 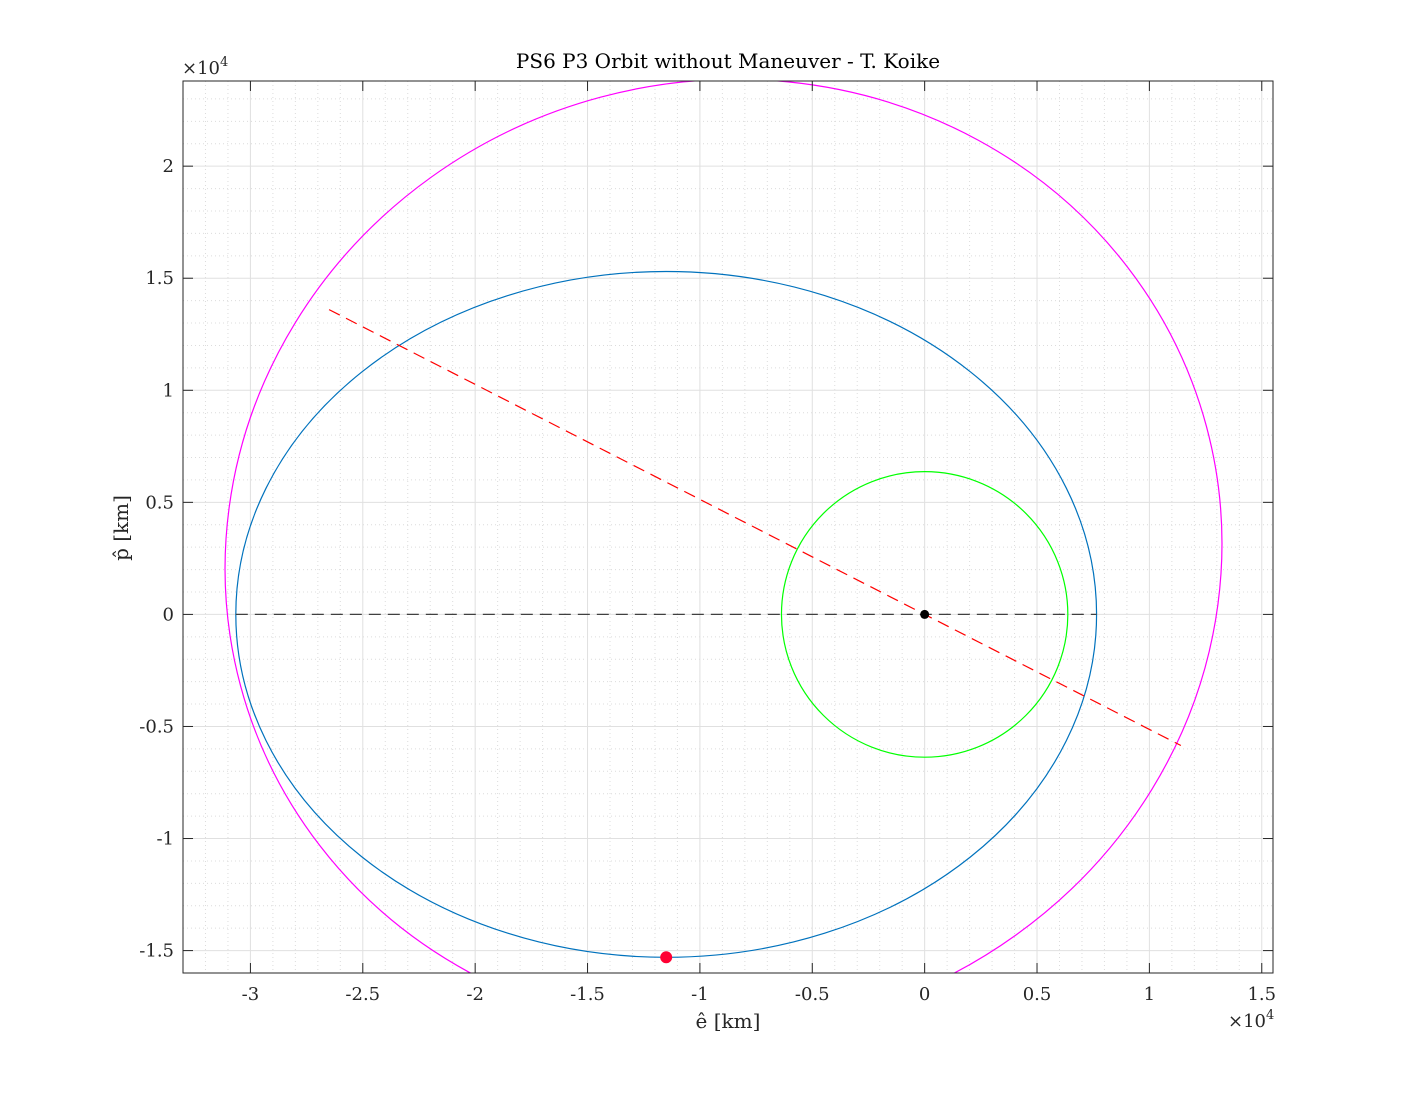 What do you see at coordinates (812, 994) in the screenshot?
I see `x-tick-label: -0.5` at bounding box center [812, 994].